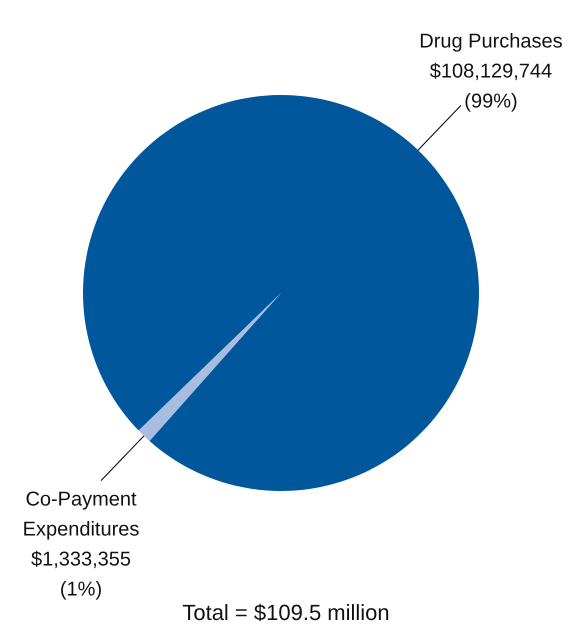 Image resolution: width=575 pixels, height=629 pixels. What do you see at coordinates (81, 574) in the screenshot?
I see `data-label: $1,333,355 (1%)` at bounding box center [81, 574].